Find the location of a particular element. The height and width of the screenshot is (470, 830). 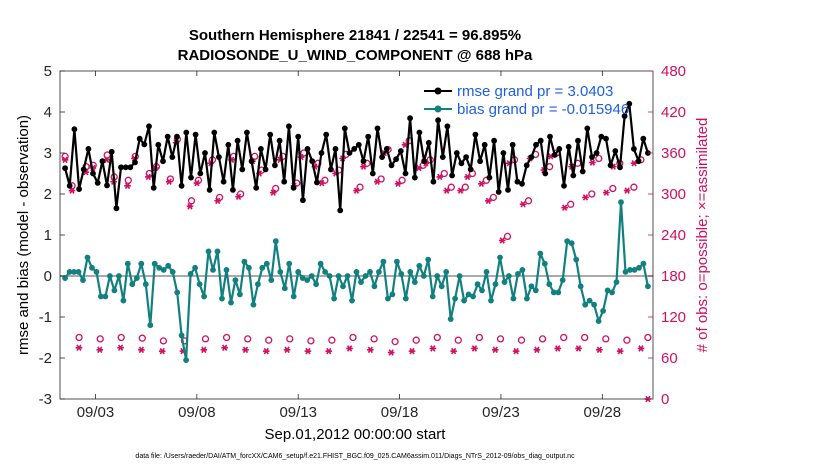

legend-rmse-label: rmse grand pr = 3.0403 is located at coordinates (535, 91).